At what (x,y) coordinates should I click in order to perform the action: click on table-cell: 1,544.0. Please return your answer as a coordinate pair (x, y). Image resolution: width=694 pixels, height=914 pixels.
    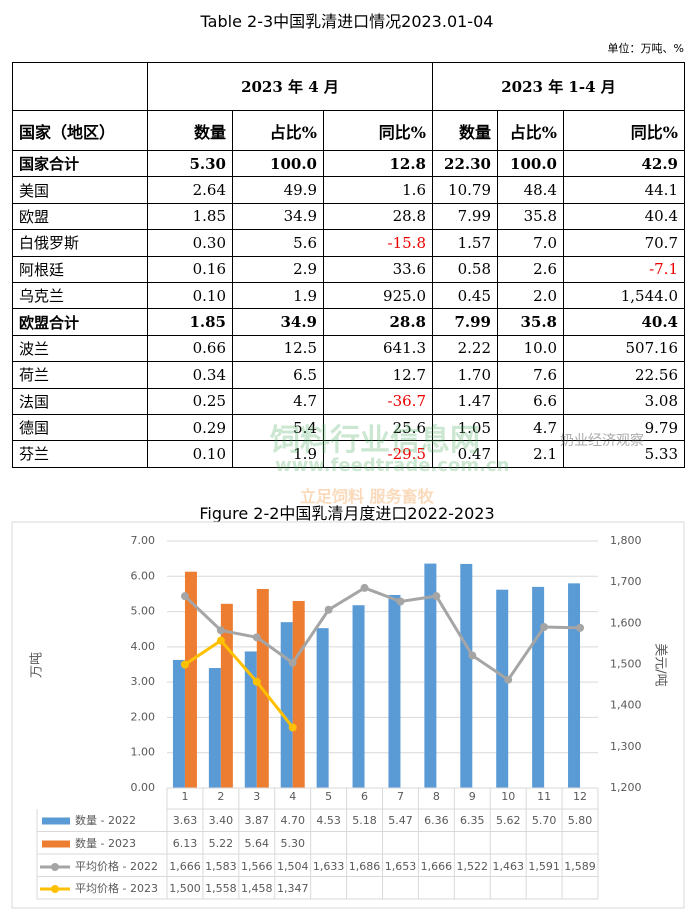
    Looking at the image, I should click on (624, 295).